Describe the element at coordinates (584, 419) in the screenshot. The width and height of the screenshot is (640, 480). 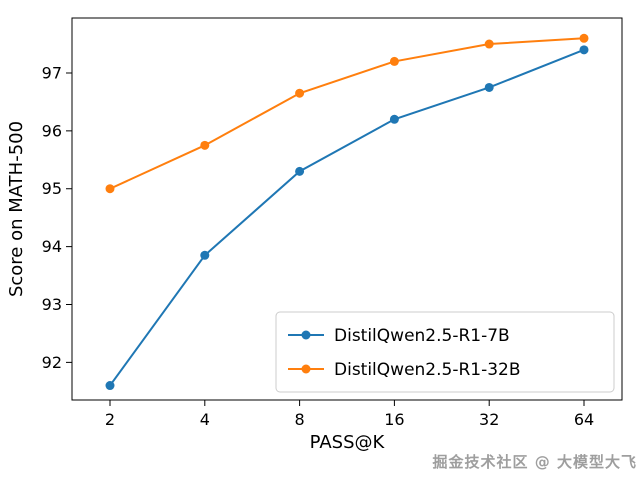
I see `x-tick-label: 64` at that location.